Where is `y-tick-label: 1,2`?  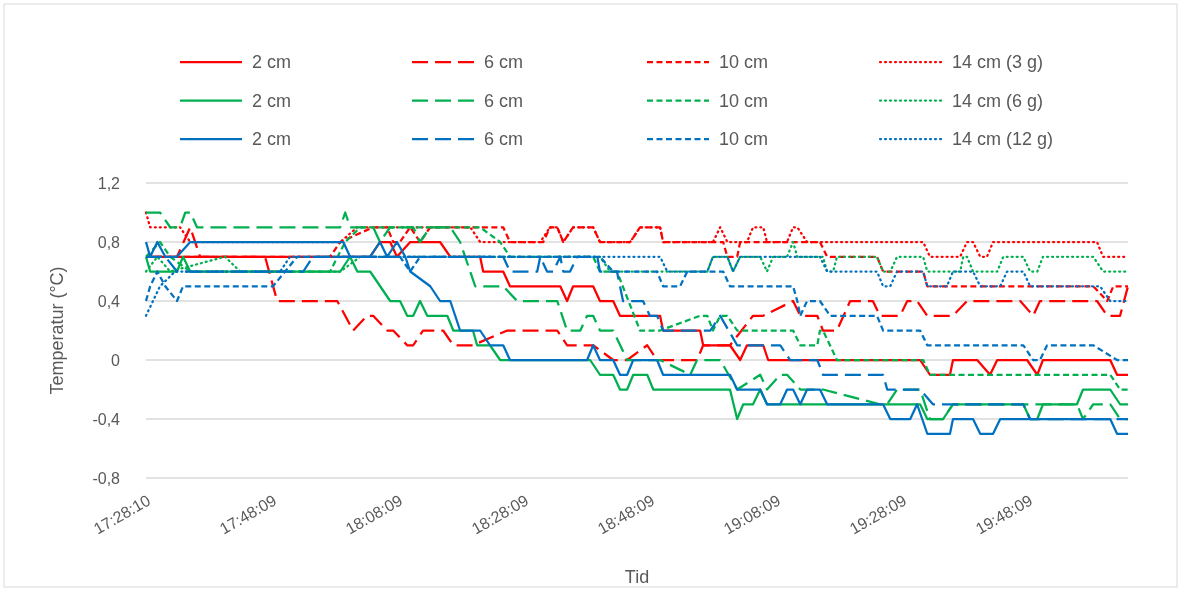
y-tick-label: 1,2 is located at coordinates (109, 183).